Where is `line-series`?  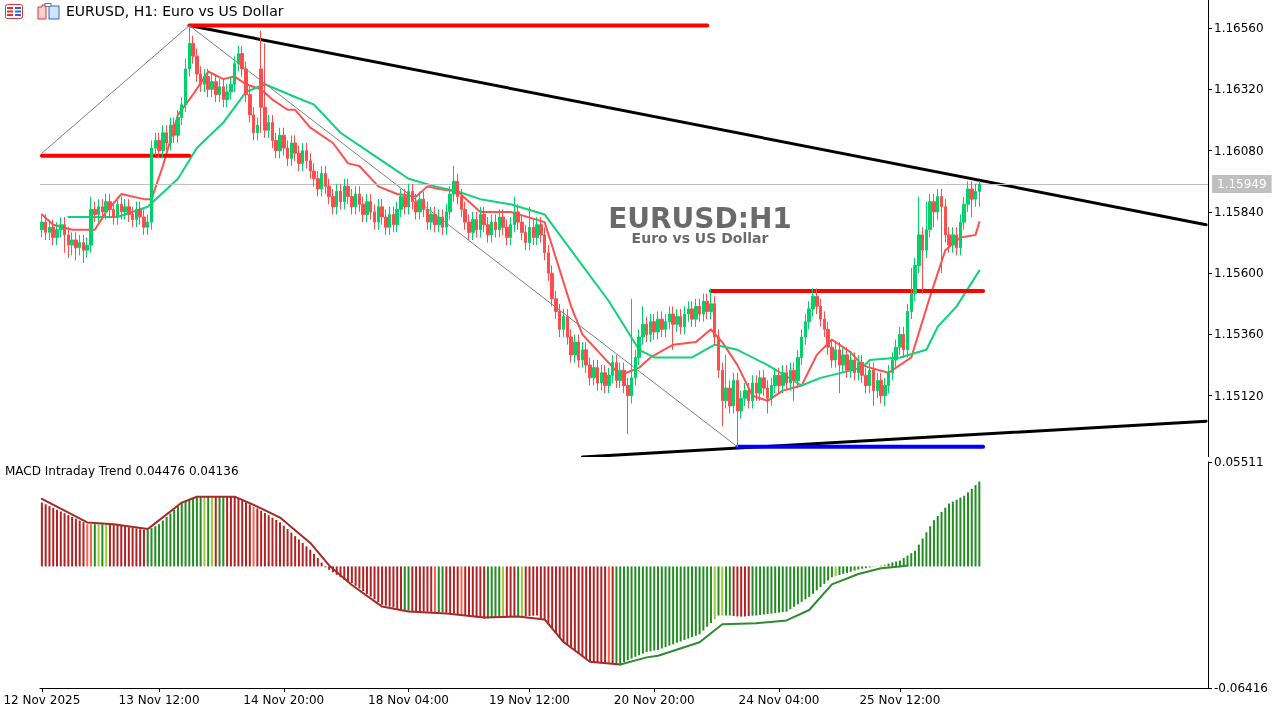
line-series is located at coordinates (331, 580).